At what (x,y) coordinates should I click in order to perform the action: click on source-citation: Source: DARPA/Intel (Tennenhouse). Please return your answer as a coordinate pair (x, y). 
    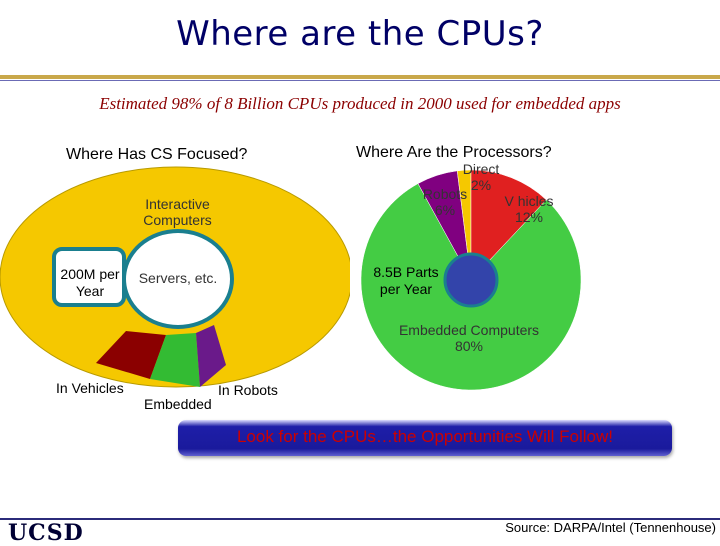
    Looking at the image, I should click on (610, 527).